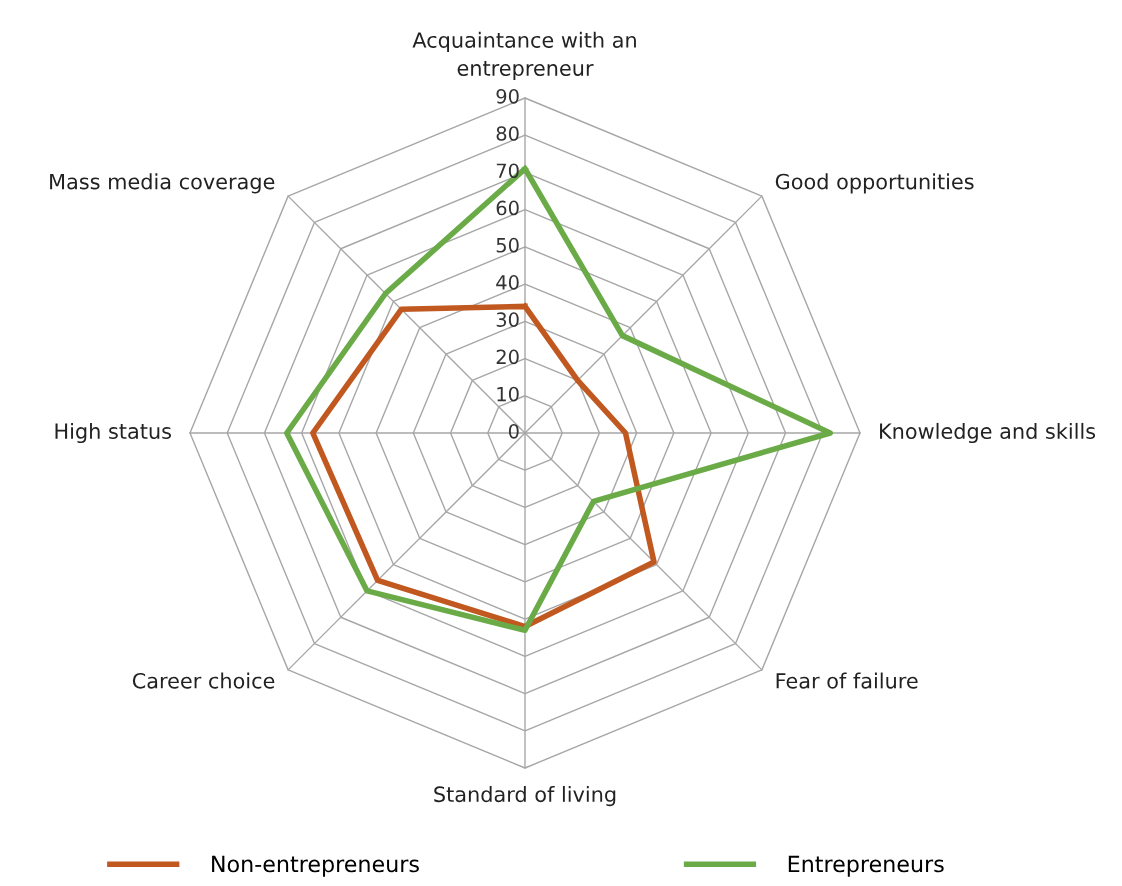 The height and width of the screenshot is (886, 1122). I want to click on legend-label: Non-entrepreneurs, so click(315, 866).